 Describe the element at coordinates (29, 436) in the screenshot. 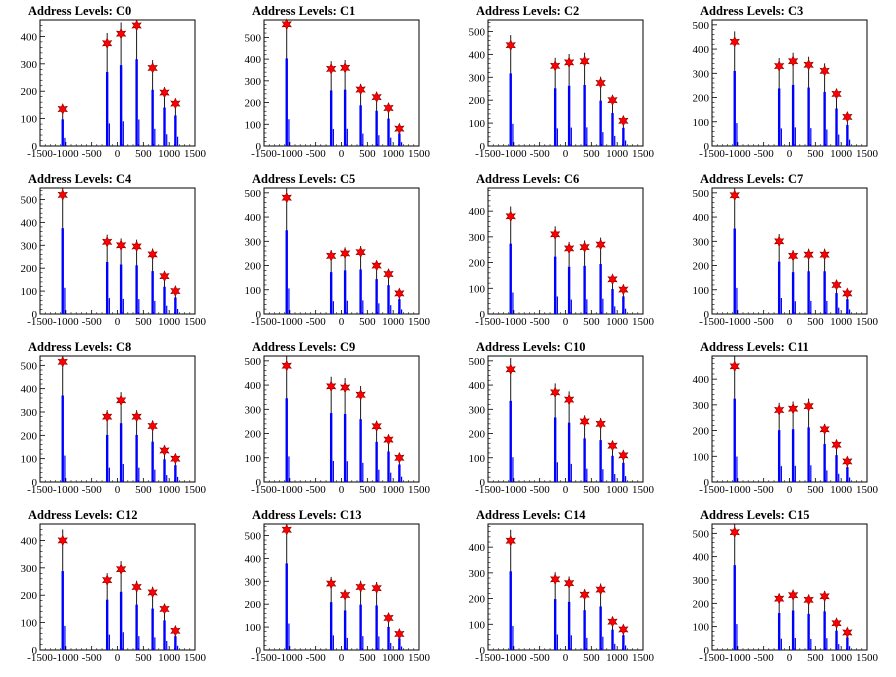

I see `y-tick-label: 200` at that location.